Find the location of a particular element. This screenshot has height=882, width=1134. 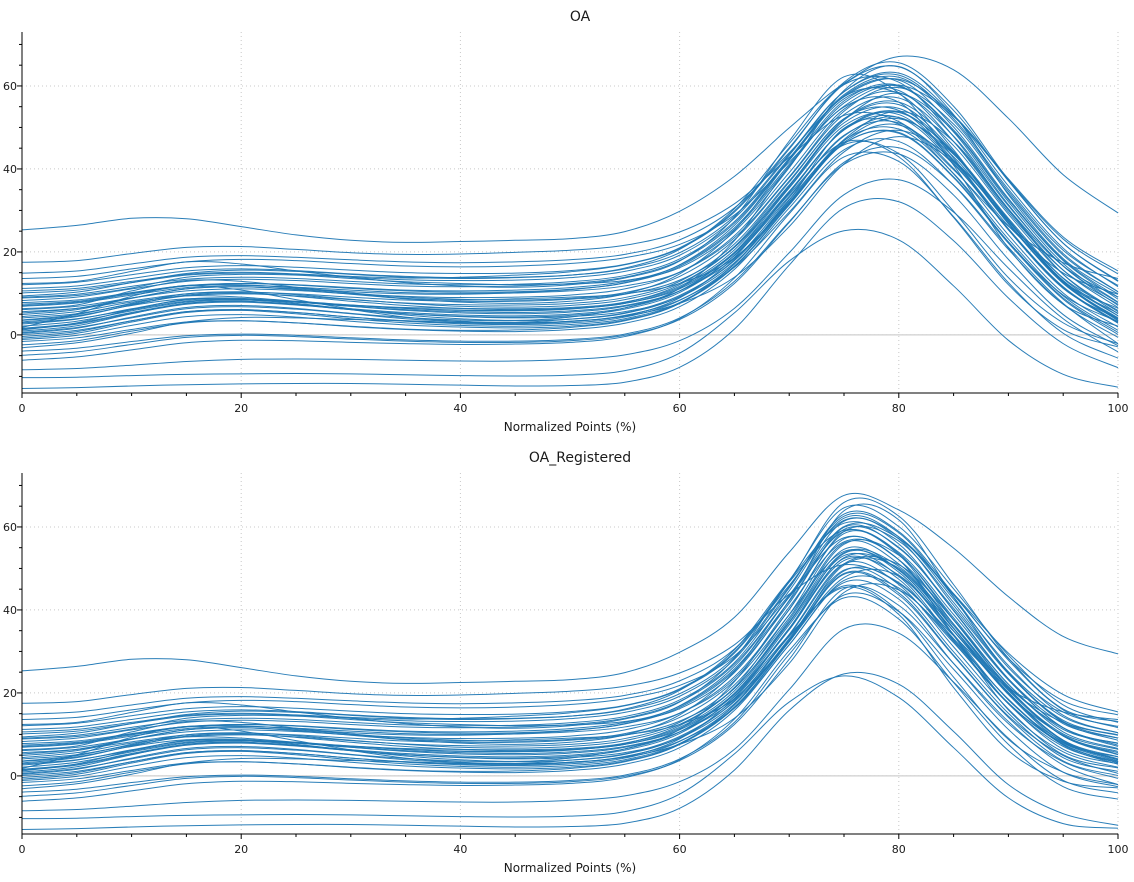

oa-registered-y-tick-label-60: 60 is located at coordinates (10, 527).